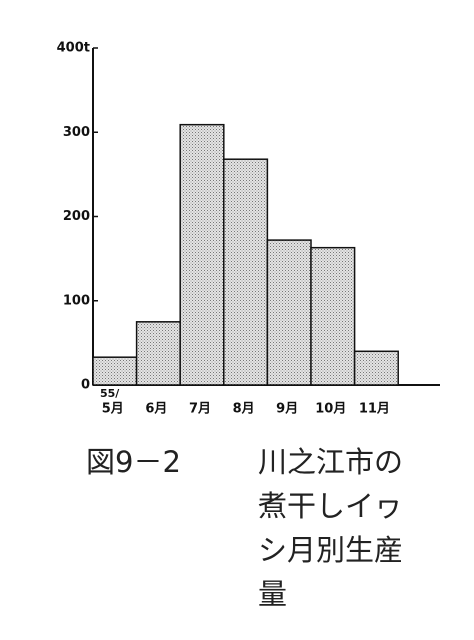  What do you see at coordinates (76, 132) in the screenshot?
I see `y-tick-label: 300` at bounding box center [76, 132].